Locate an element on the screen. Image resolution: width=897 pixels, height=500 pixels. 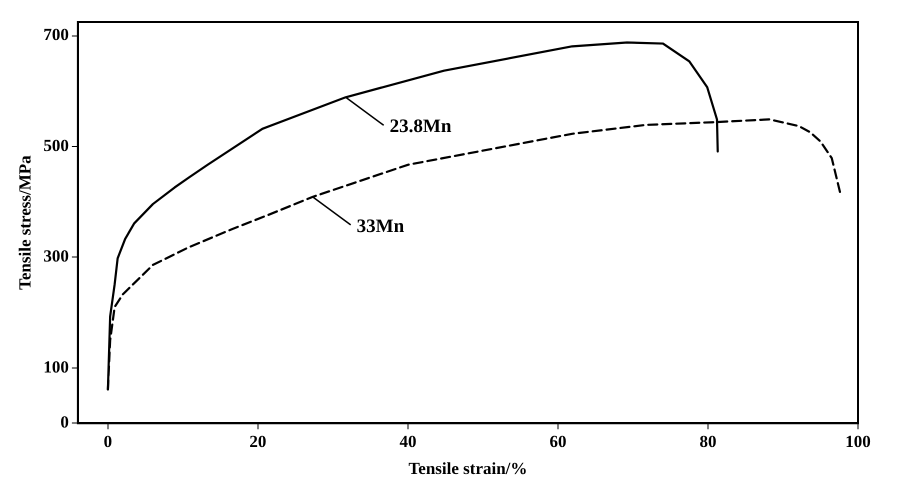
y-tick-label: 700 is located at coordinates (56, 34).